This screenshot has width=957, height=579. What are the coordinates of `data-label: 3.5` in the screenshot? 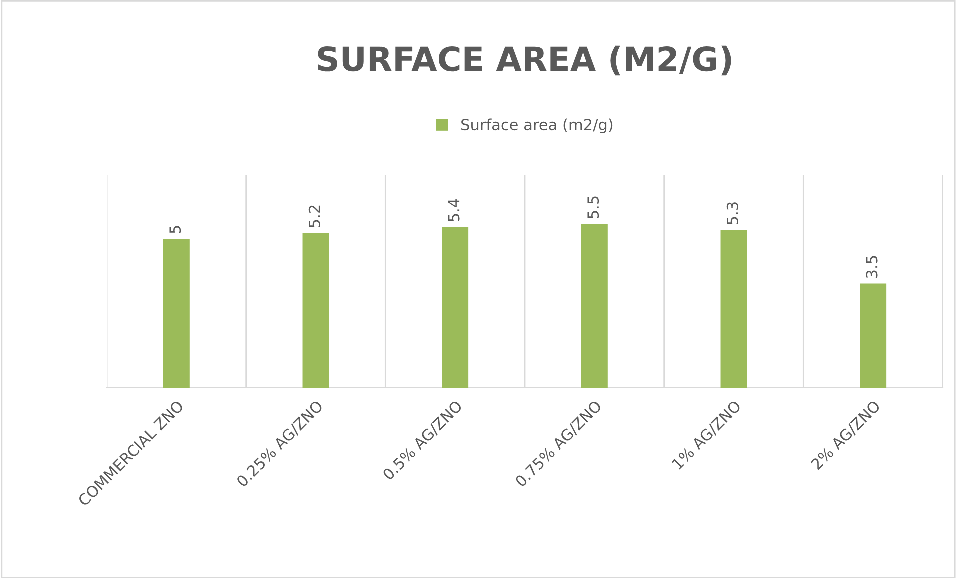 It's located at (872, 267).